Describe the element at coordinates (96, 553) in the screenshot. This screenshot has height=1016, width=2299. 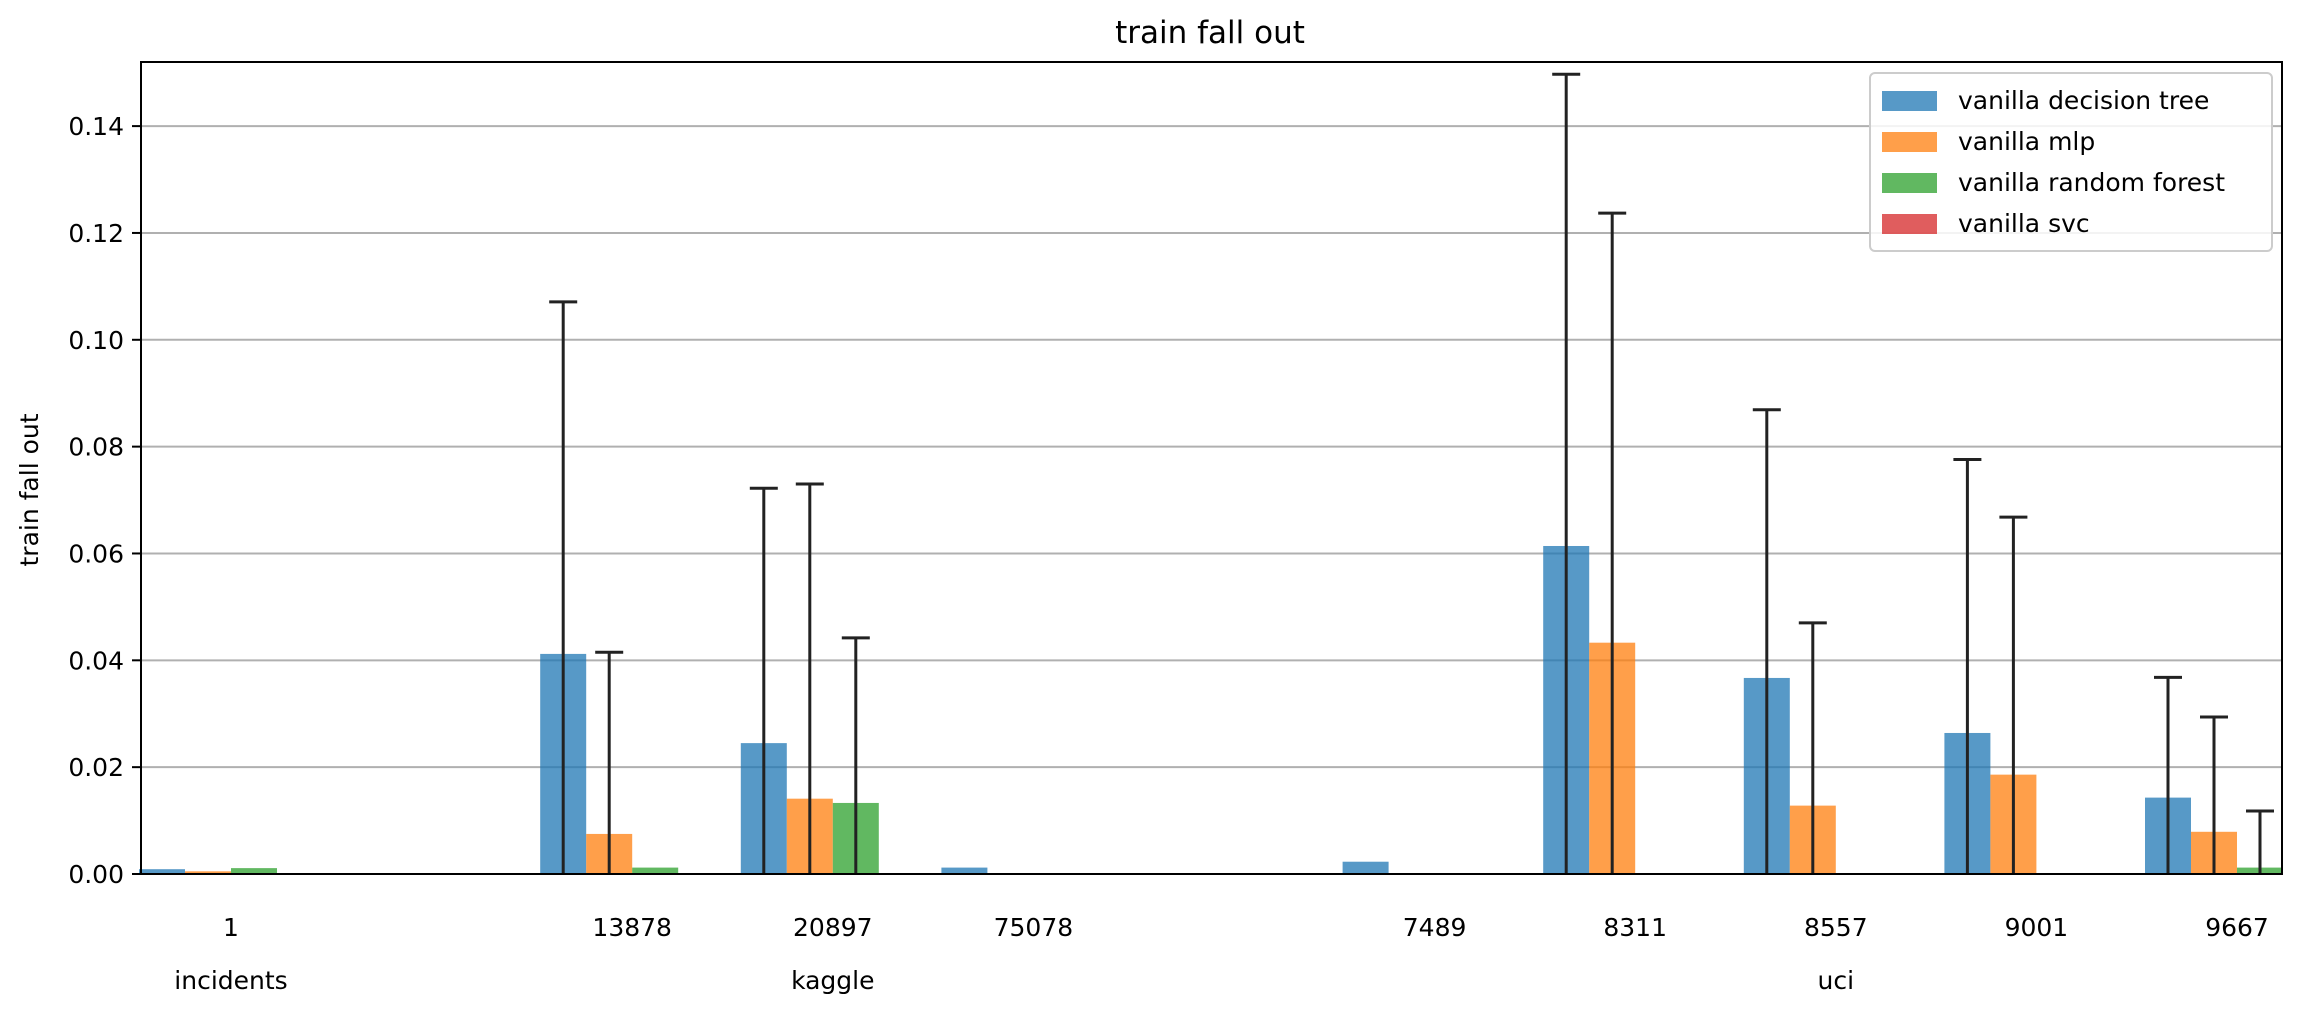
I see `y-tick-label: 0.06` at that location.